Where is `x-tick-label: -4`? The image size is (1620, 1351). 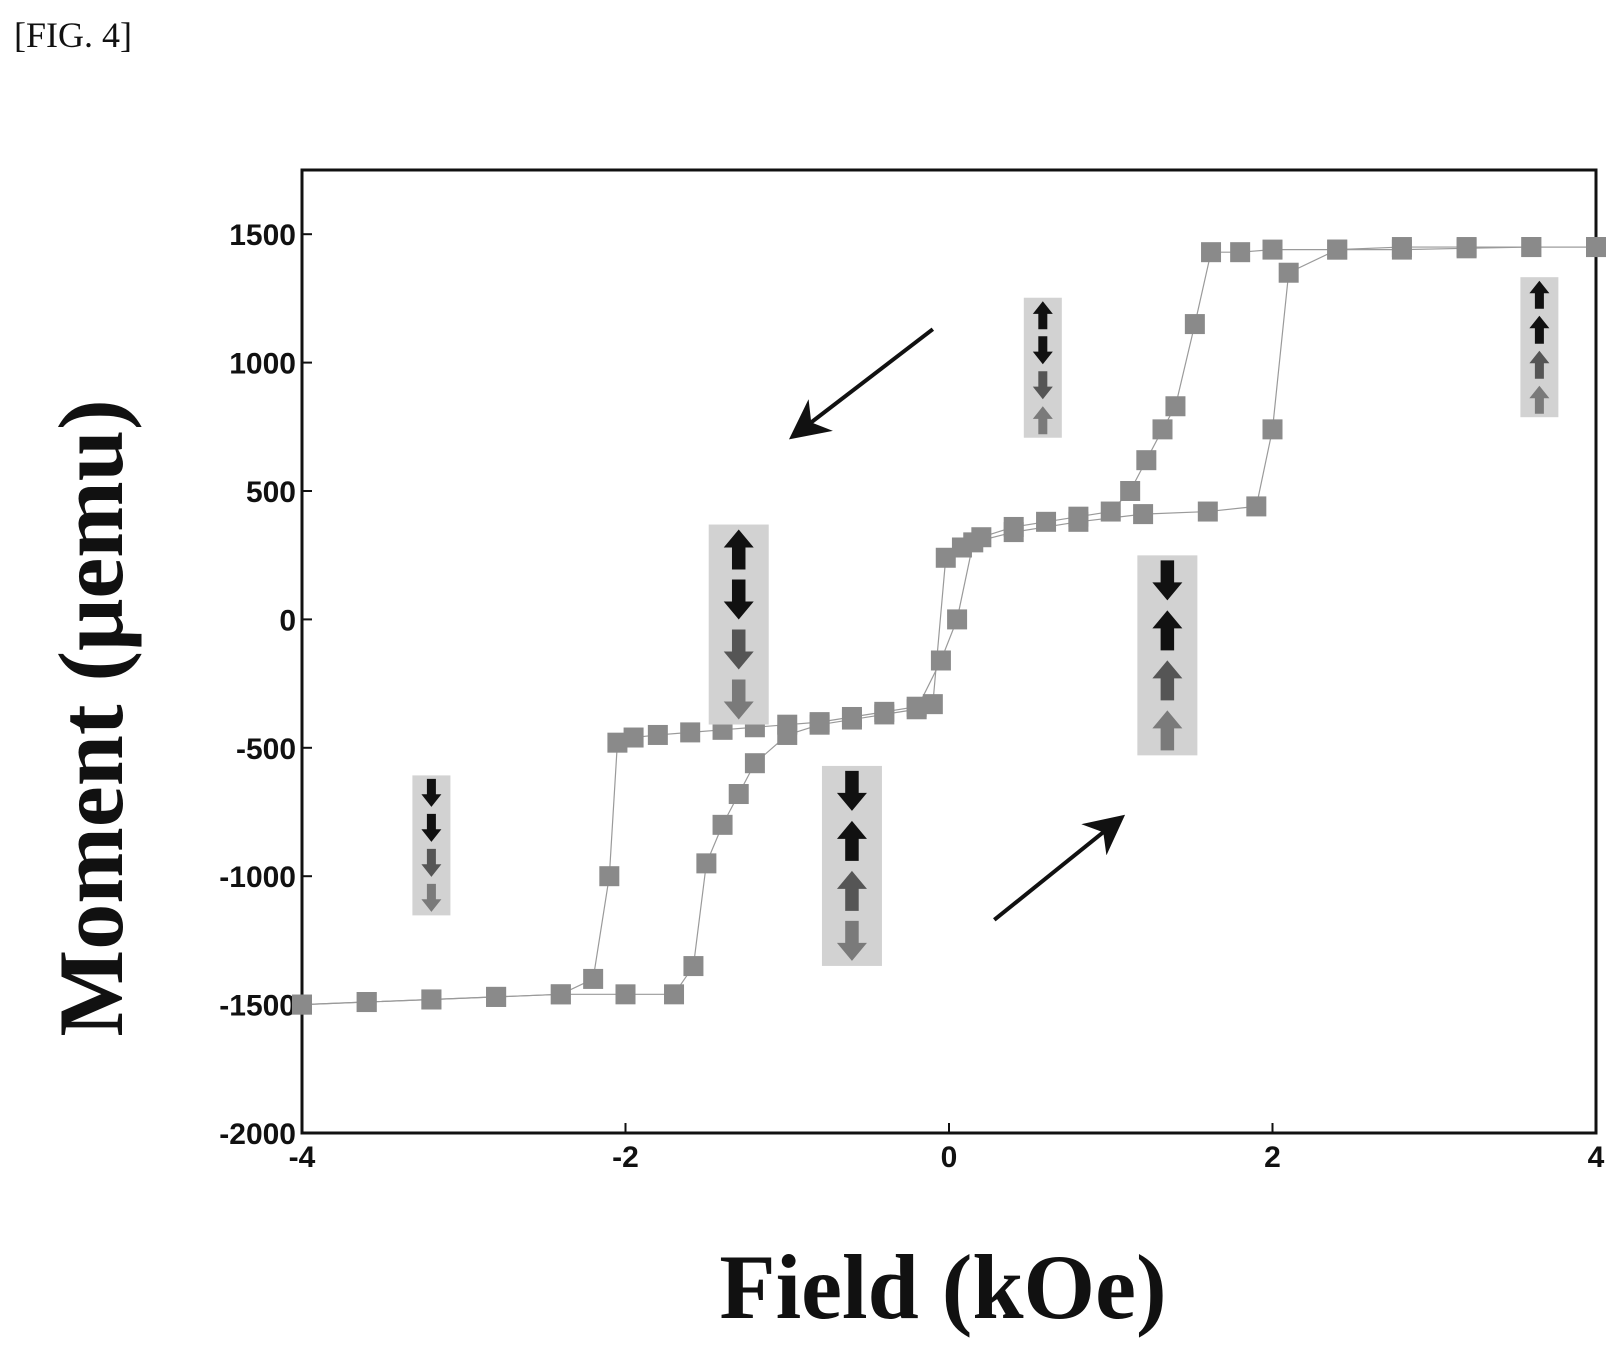
x-tick-label: -4 is located at coordinates (302, 1157).